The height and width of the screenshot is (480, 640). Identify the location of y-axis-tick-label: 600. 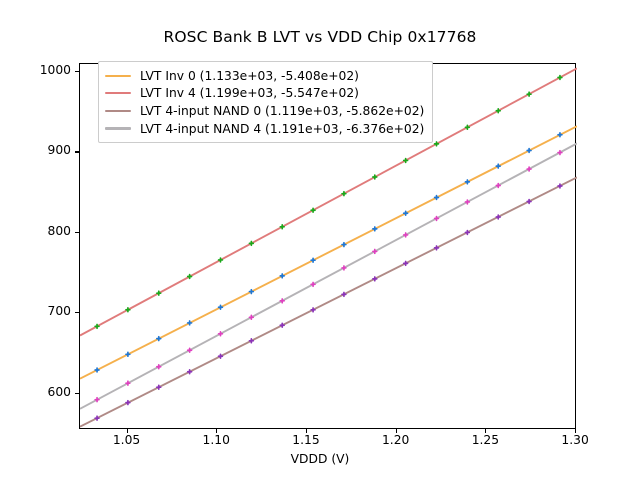
(59, 391).